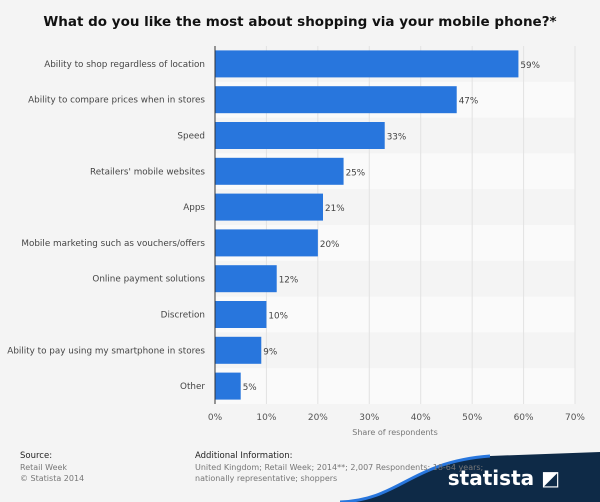  I want to click on x-tick-label: 60%, so click(524, 418).